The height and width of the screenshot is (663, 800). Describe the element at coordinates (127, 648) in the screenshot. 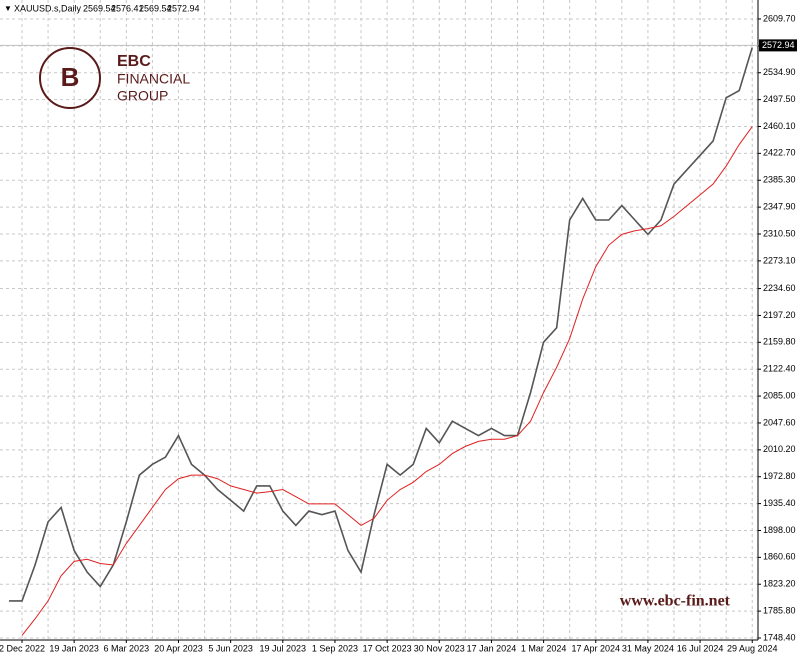

I see `x-tick-label: 6 Mar 2023` at that location.